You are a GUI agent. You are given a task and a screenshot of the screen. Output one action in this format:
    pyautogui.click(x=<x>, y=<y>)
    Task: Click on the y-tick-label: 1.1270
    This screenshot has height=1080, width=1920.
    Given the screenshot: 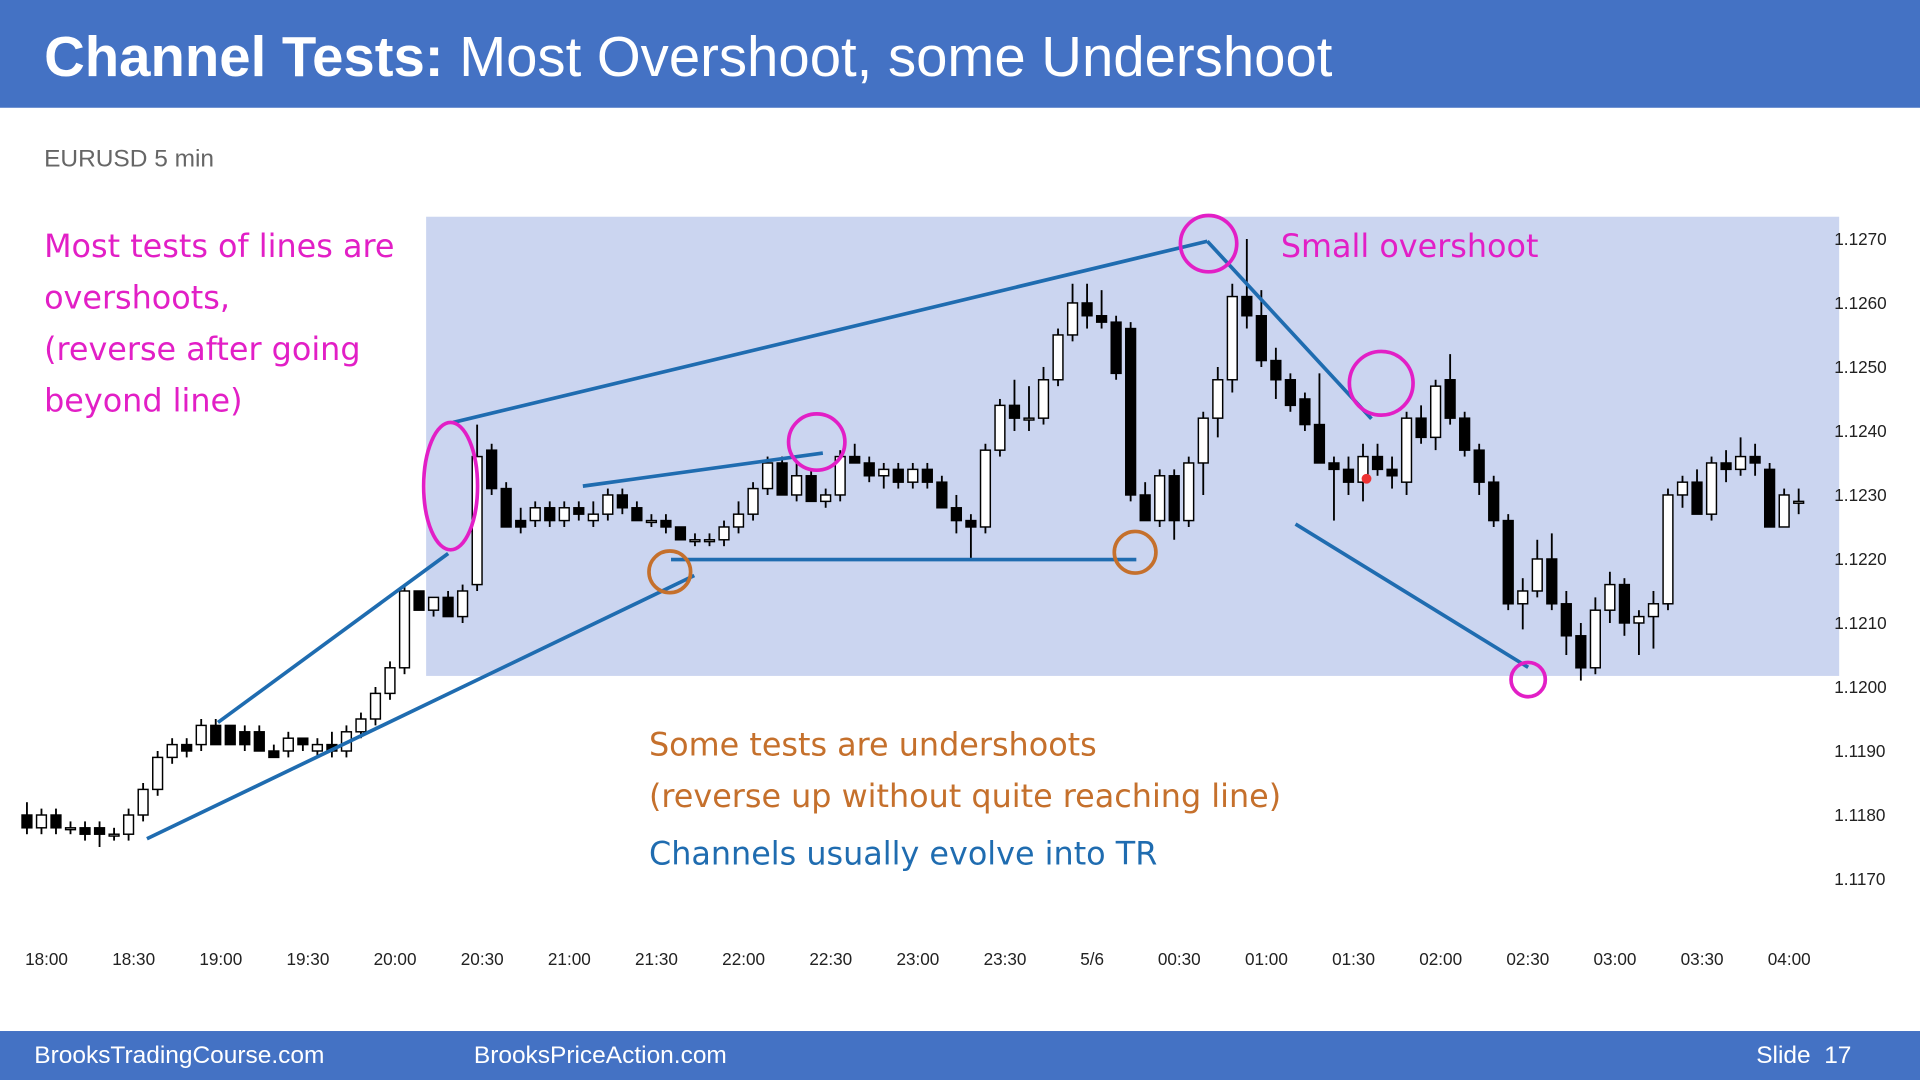 What is the action you would take?
    pyautogui.click(x=1860, y=239)
    